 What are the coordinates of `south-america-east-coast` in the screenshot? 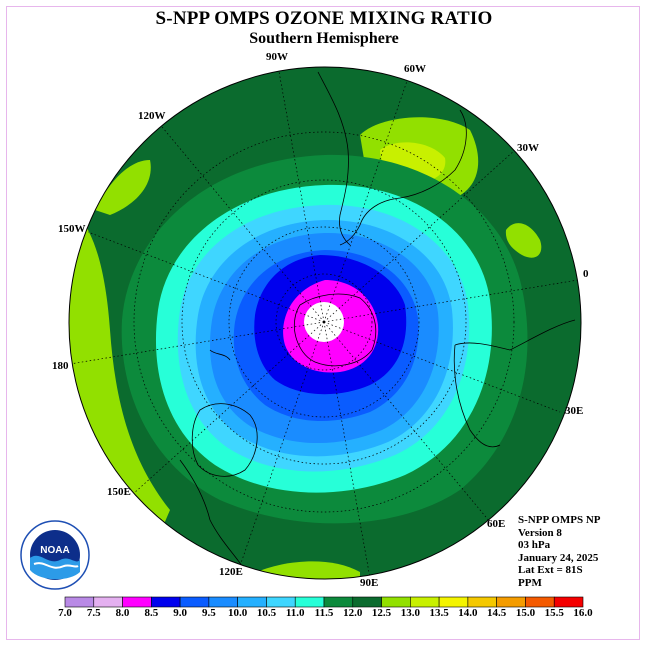 It's located at (403, 177).